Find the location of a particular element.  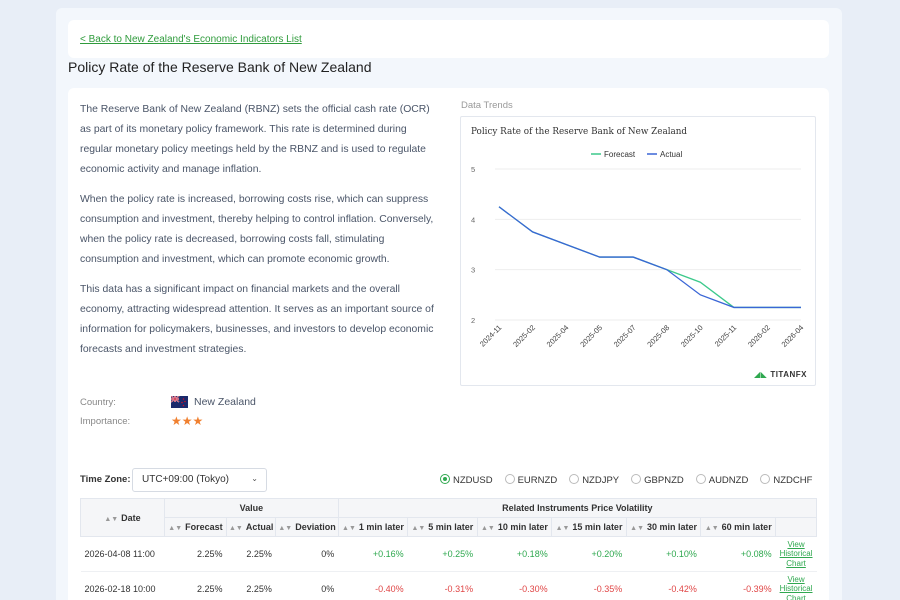

volatility-cell: -0.40% is located at coordinates (373, 585).